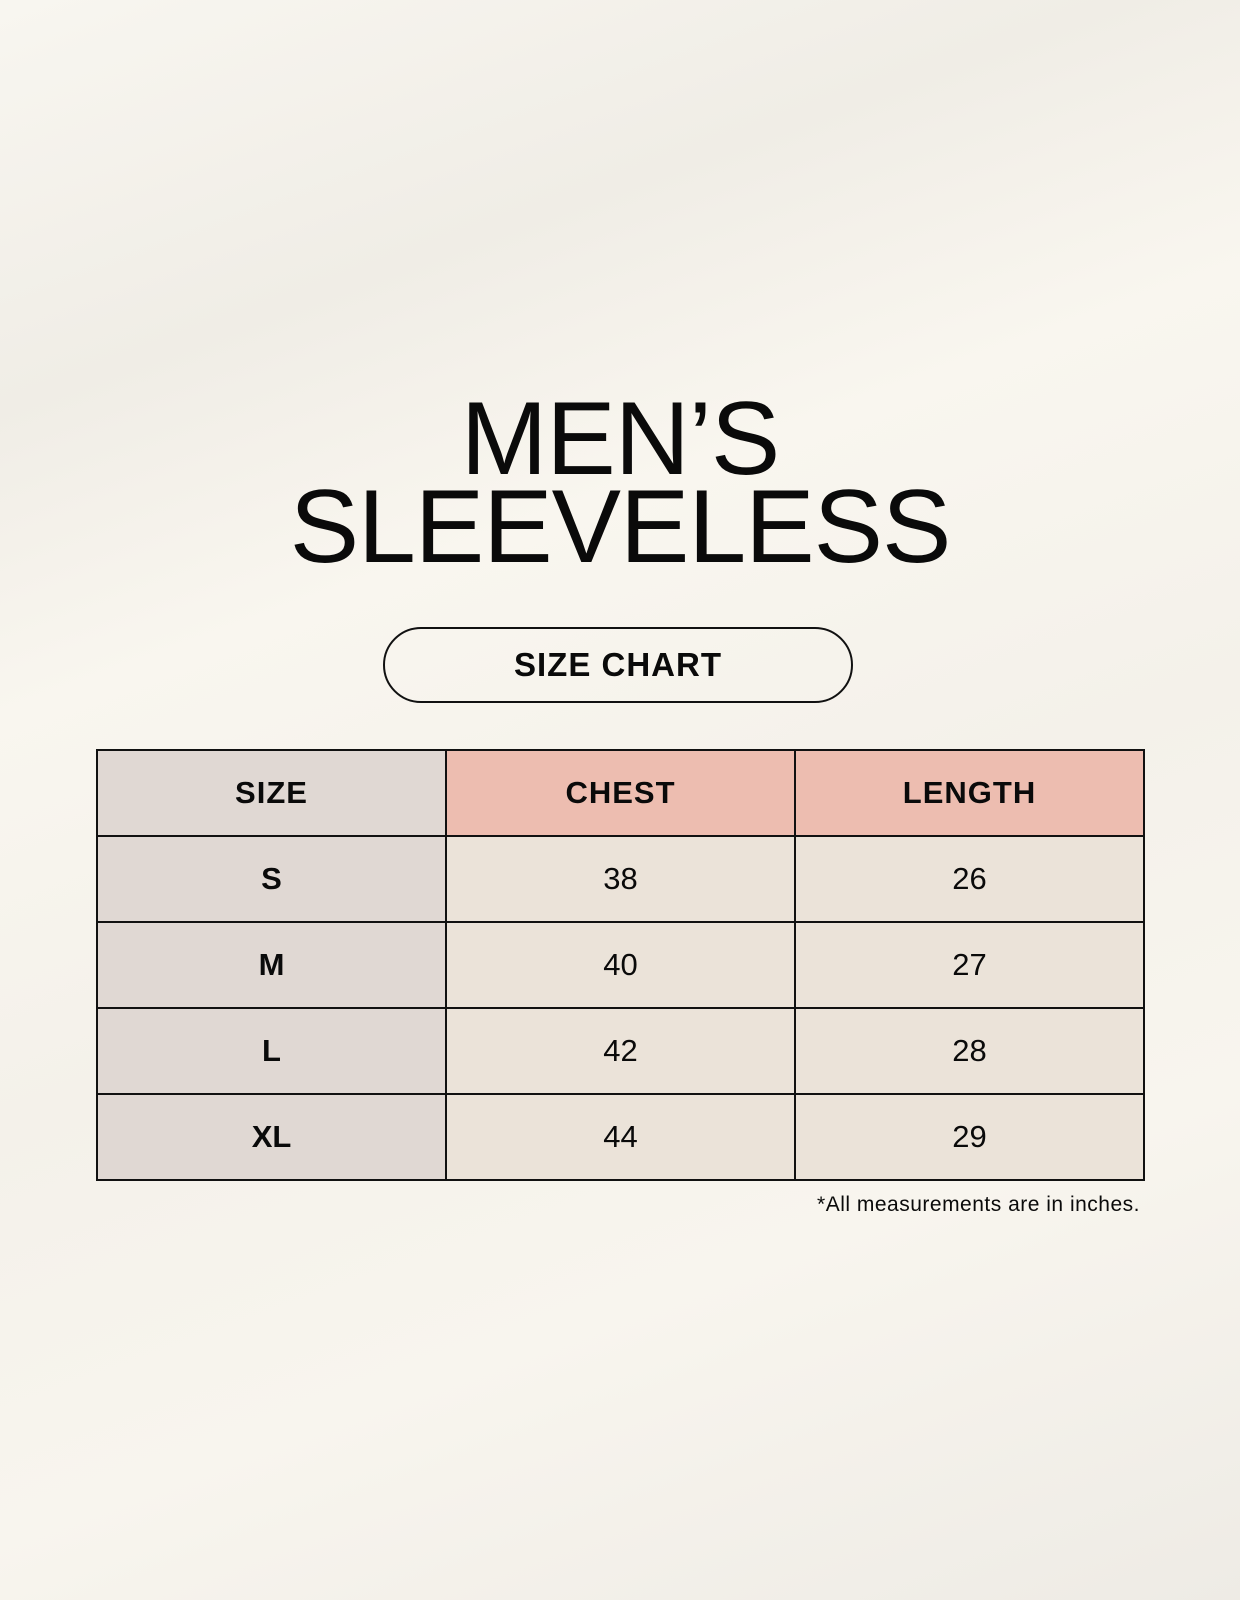  I want to click on cell-length: 29, so click(969, 1137).